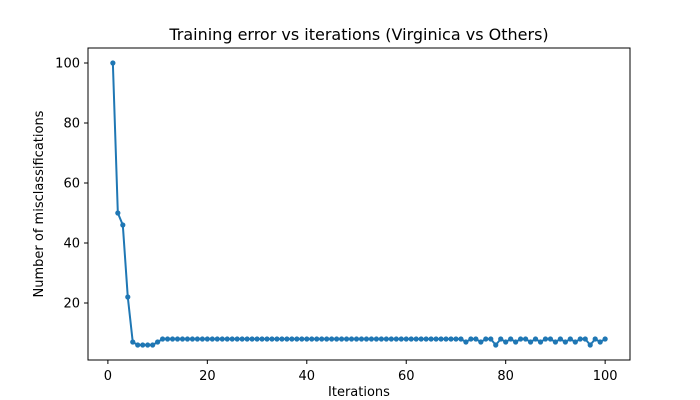 Image resolution: width=700 pixels, height=400 pixels. What do you see at coordinates (359, 392) in the screenshot?
I see `x-axis-label: Iterations` at bounding box center [359, 392].